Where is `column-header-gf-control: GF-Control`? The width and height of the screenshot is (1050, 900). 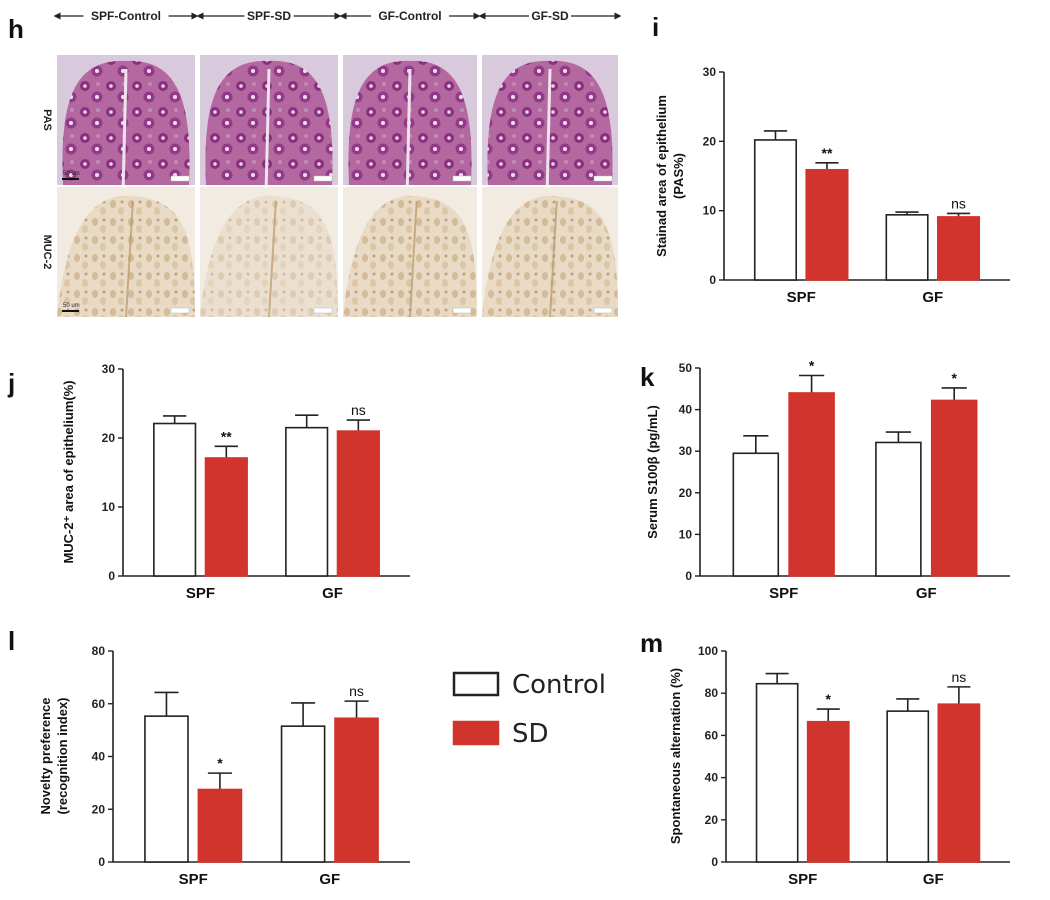 column-header-gf-control: GF-Control is located at coordinates (409, 16).